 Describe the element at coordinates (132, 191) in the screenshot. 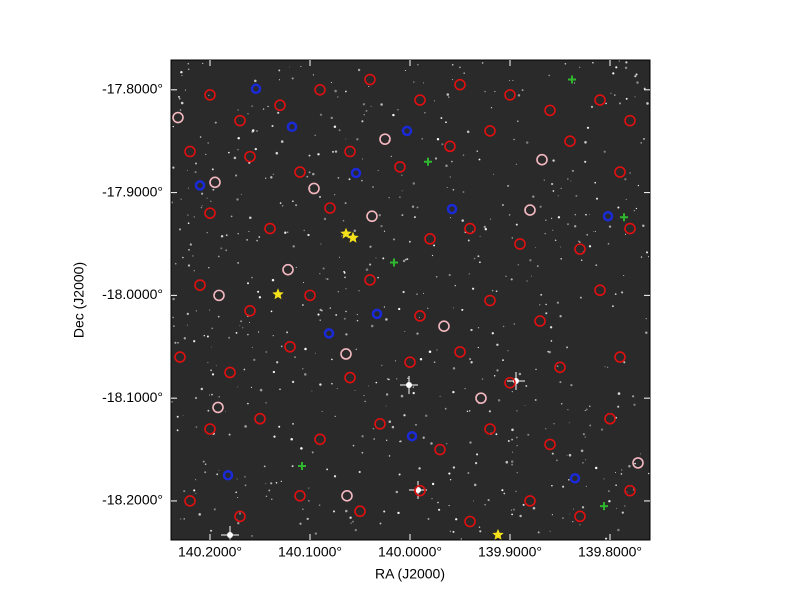

I see `y-tick-label: -17.9000°` at that location.